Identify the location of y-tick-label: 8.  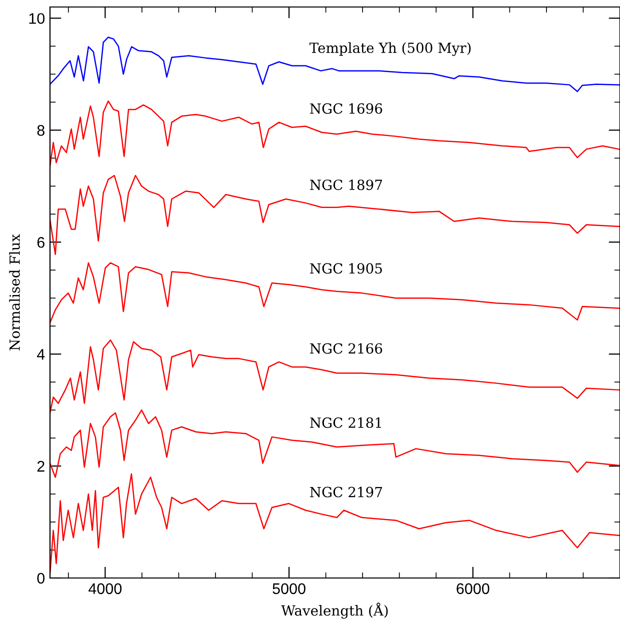
(40, 130).